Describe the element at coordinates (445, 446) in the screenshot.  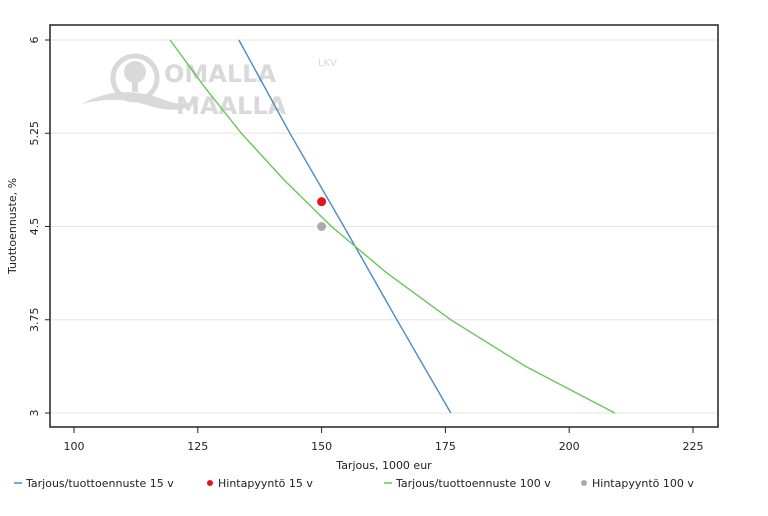
I see `x-tick-label: 175` at that location.